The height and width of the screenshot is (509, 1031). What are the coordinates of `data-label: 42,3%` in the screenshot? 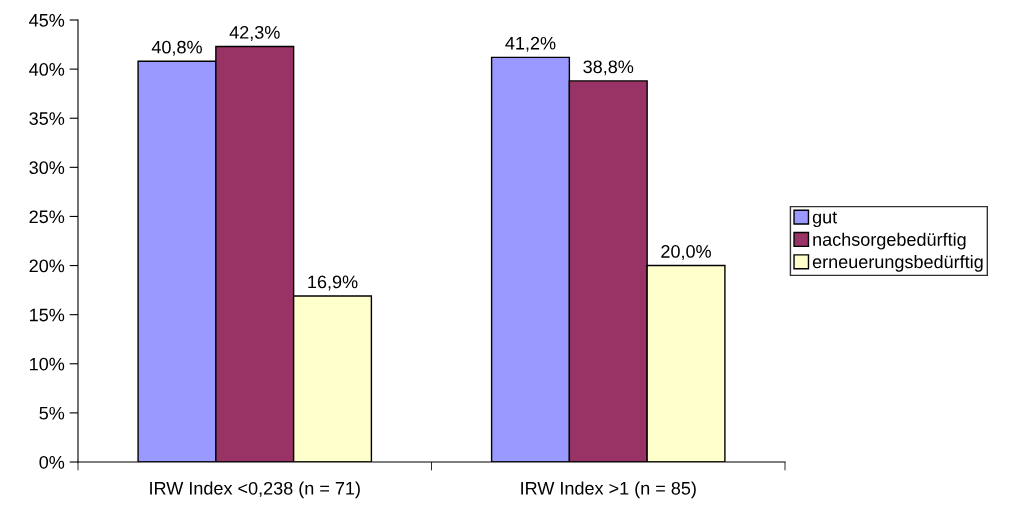 It's located at (254, 33).